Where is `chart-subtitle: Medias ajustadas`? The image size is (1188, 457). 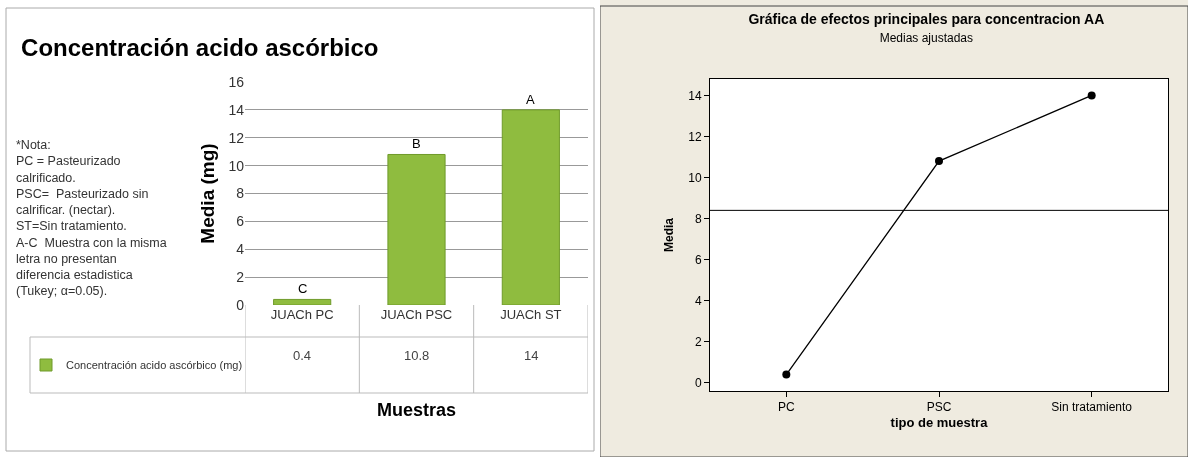 chart-subtitle: Medias ajustadas is located at coordinates (926, 38).